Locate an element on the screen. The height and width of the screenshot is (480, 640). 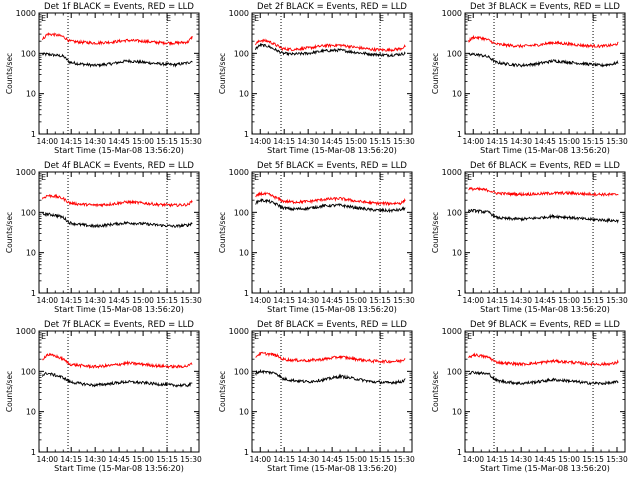
chart-title: Det 2f BLACK = Events, RED = LLD is located at coordinates (332, 7).